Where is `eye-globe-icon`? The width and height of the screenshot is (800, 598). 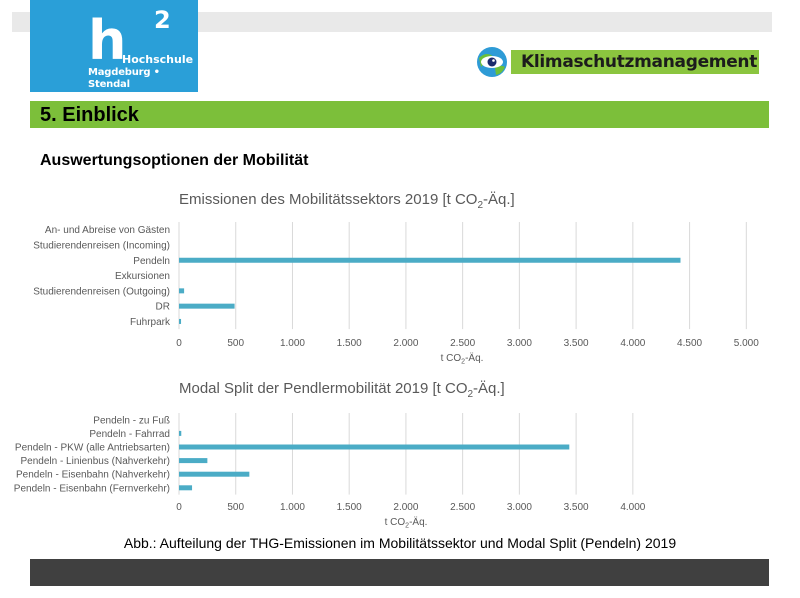
eye-globe-icon is located at coordinates (492, 62).